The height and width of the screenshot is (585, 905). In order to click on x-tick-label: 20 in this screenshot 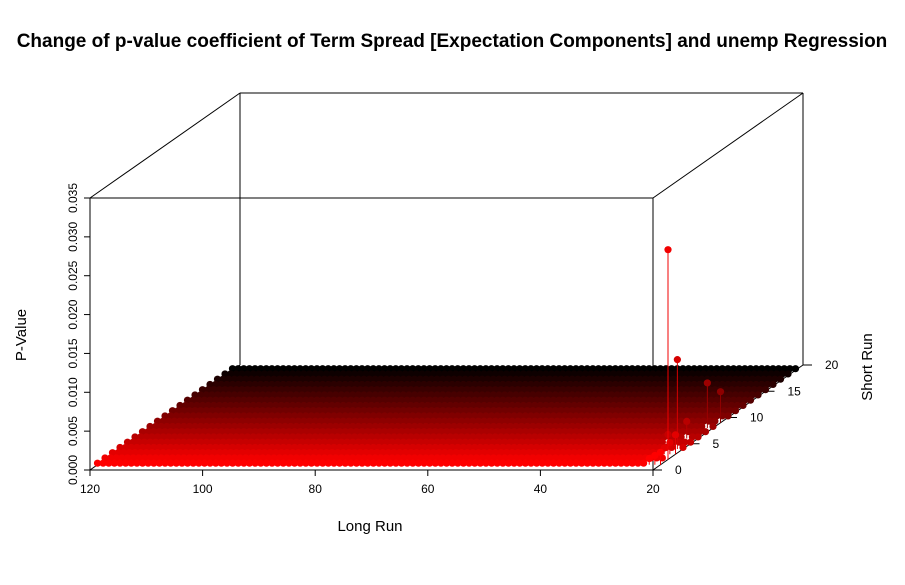, I will do `click(653, 489)`.